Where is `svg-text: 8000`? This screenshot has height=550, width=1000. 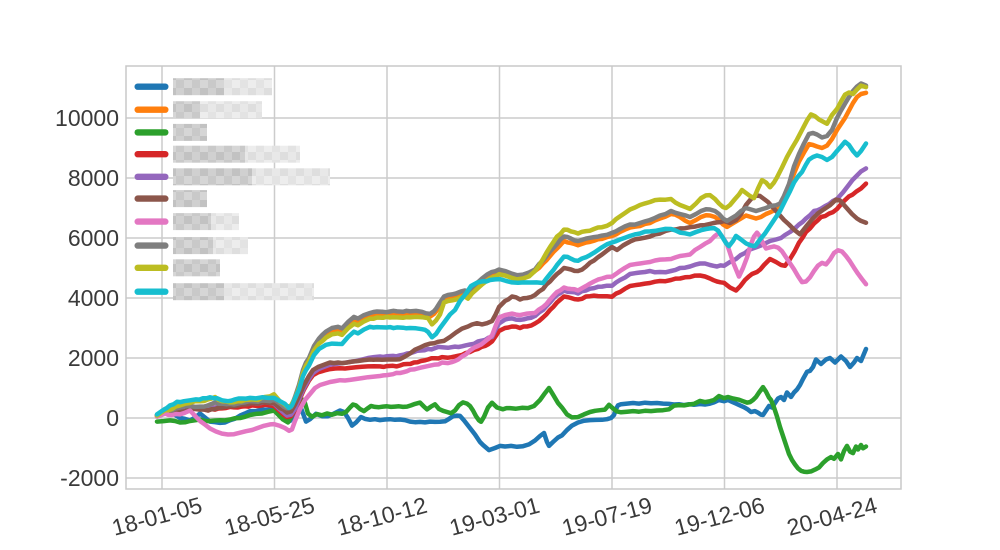
svg-text: 8000 is located at coordinates (93, 178).